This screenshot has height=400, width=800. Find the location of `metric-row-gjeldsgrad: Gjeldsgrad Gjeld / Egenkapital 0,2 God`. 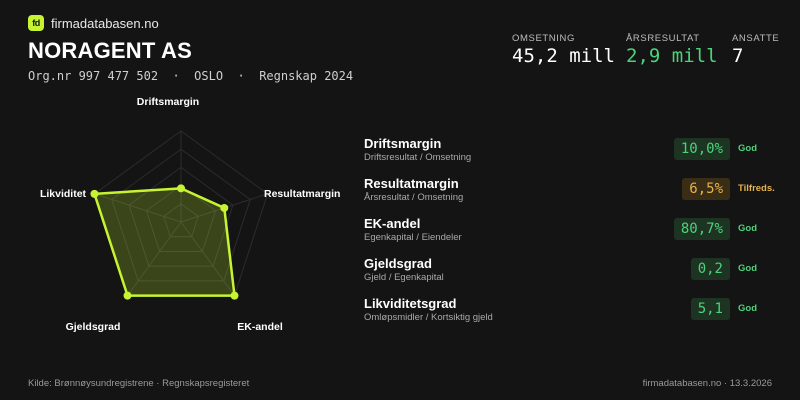

metric-row-gjeldsgrad: Gjeldsgrad Gjeld / Egenkapital 0,2 God is located at coordinates (569, 273).